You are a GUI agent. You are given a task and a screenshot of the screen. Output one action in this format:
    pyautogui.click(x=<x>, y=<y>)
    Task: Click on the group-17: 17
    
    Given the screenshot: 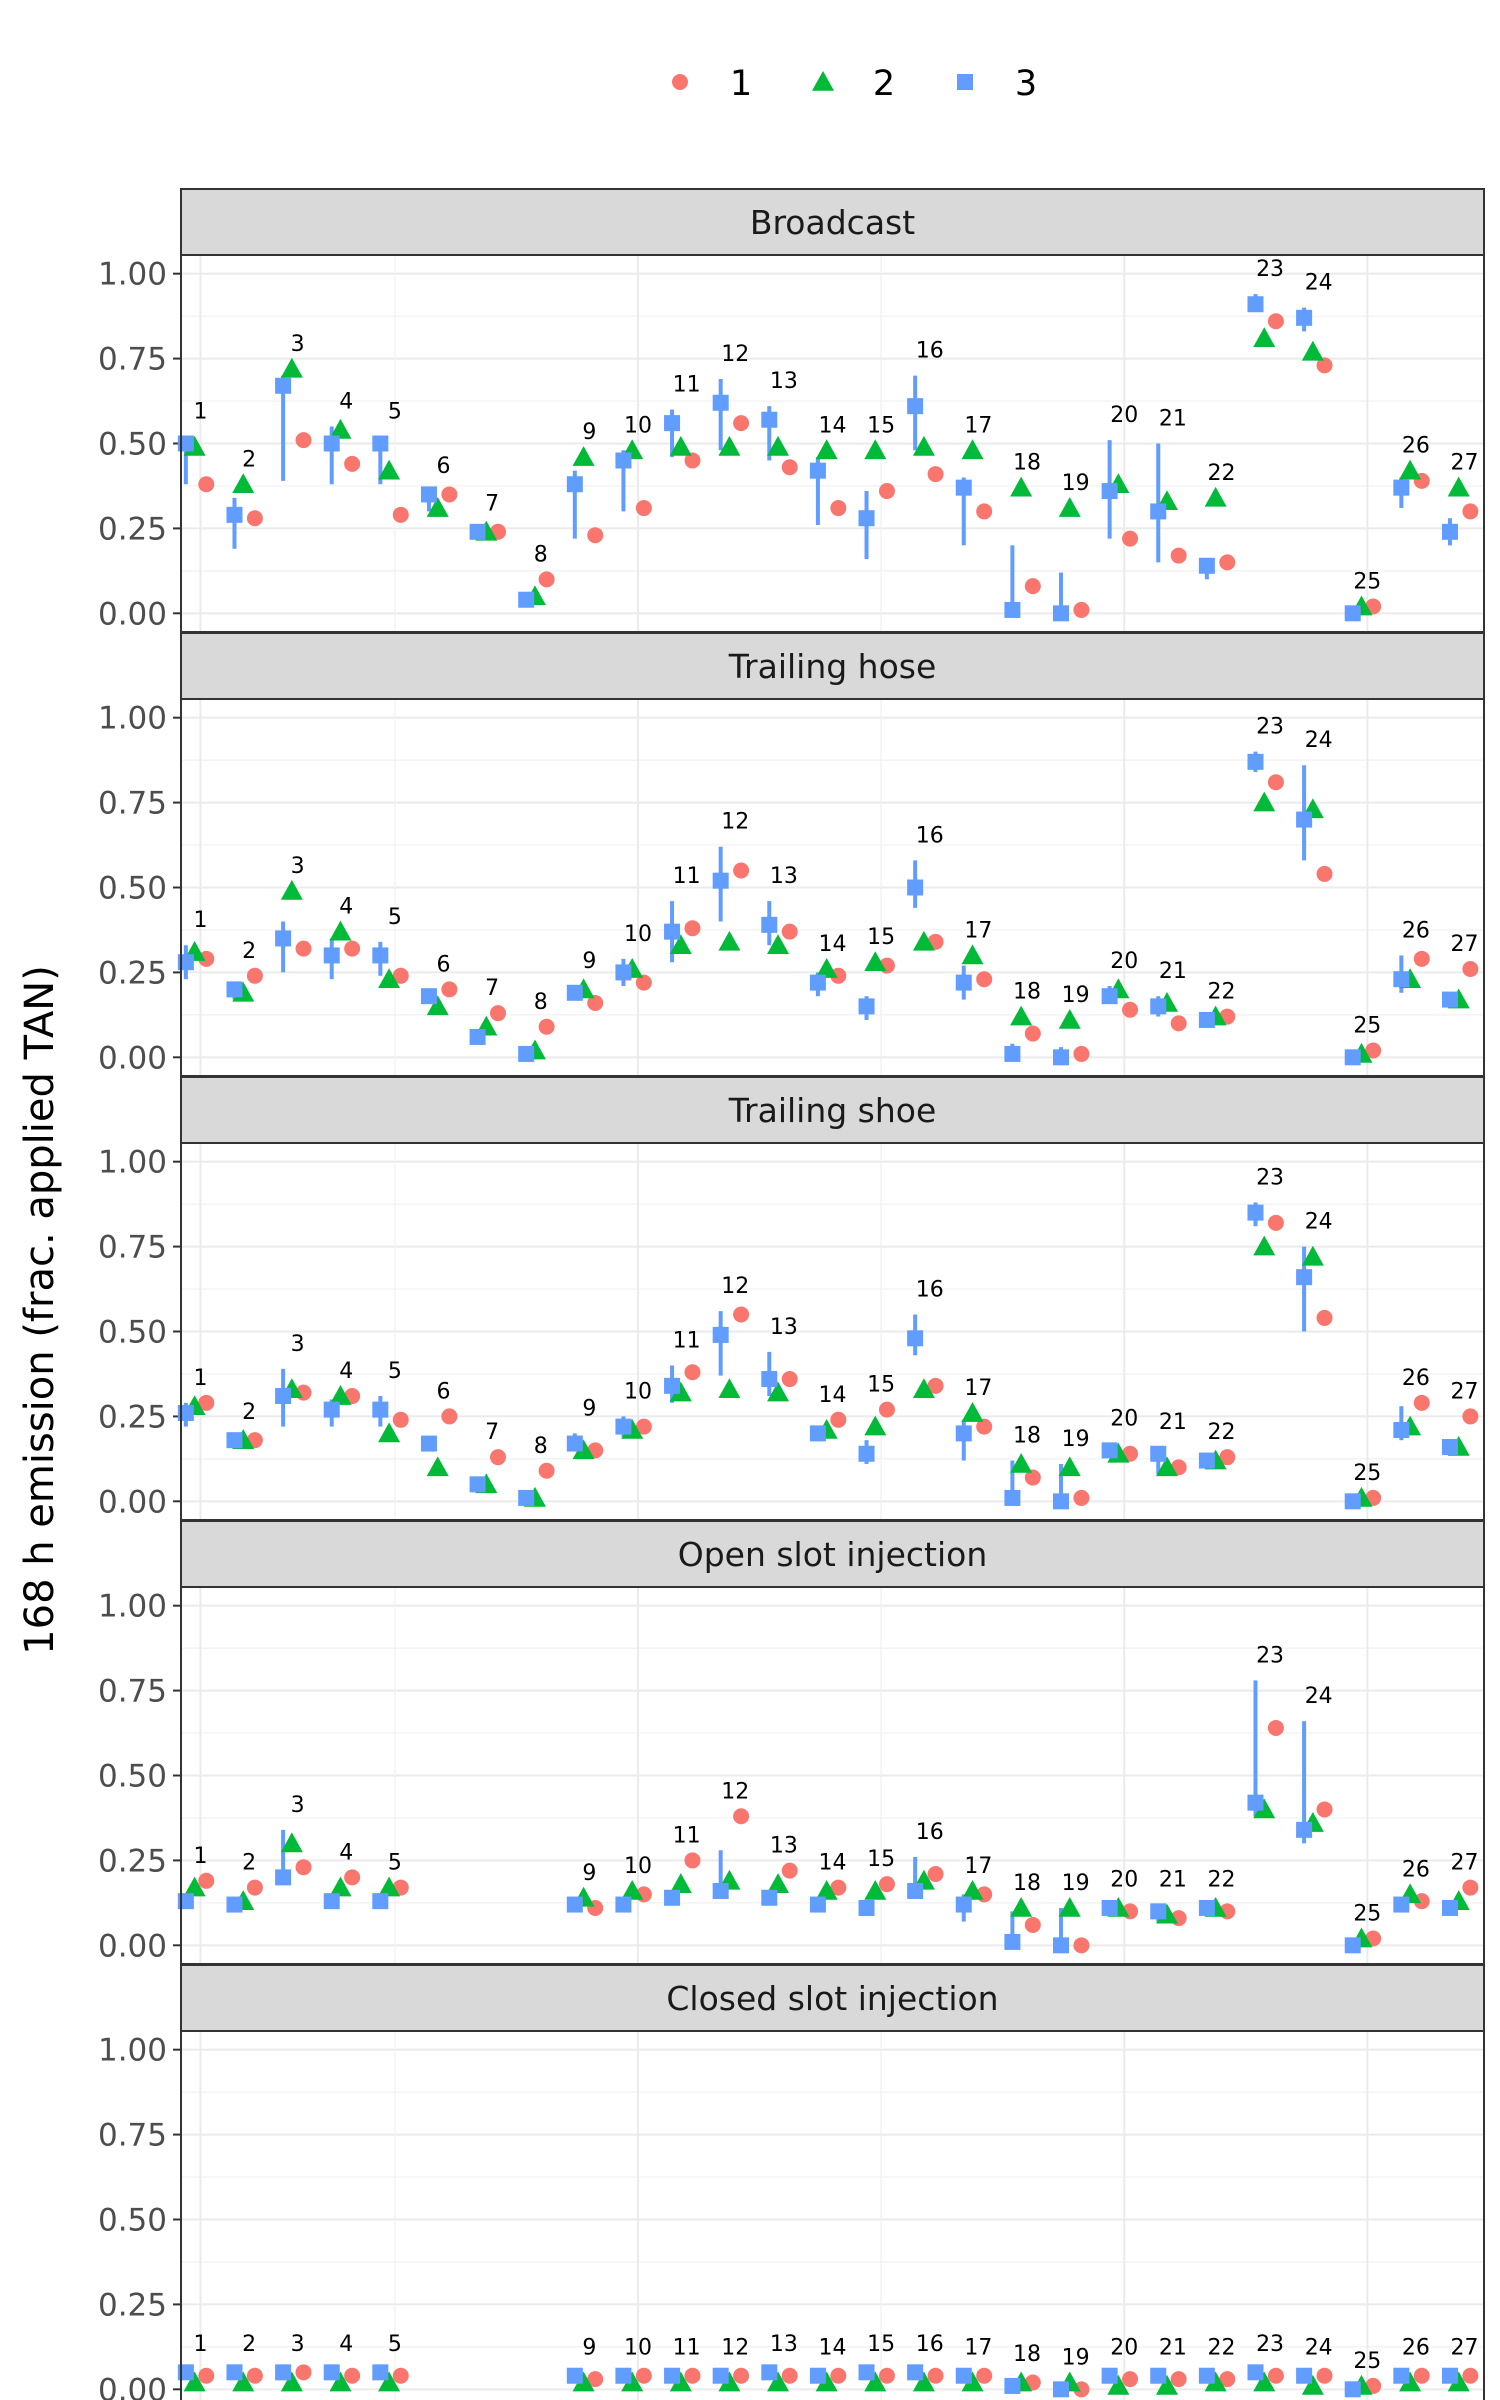 What is the action you would take?
    pyautogui.click(x=973, y=479)
    